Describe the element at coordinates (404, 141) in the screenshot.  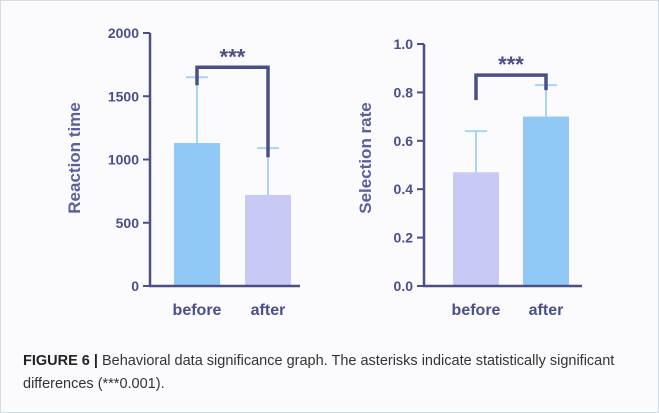
I see `selection-rate-y-tick-label: 0.6` at that location.